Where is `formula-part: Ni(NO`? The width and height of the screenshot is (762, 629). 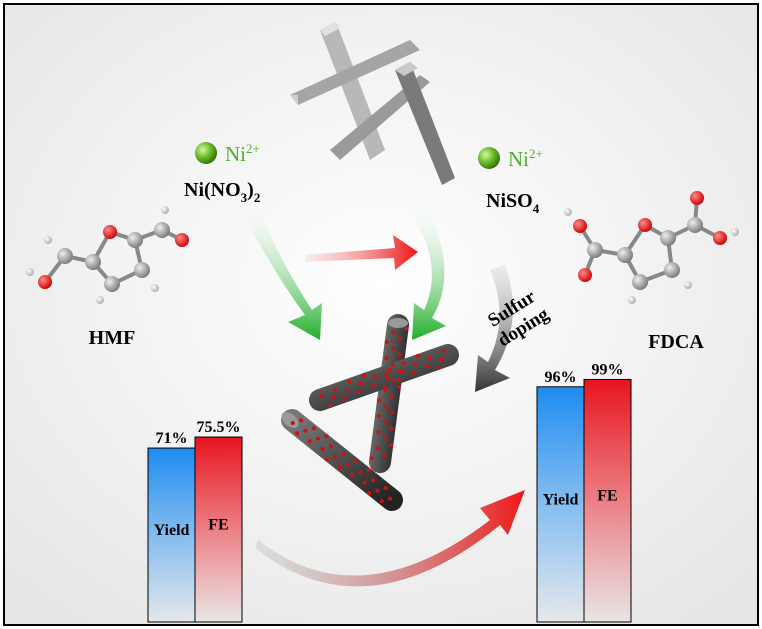 formula-part: Ni(NO is located at coordinates (212, 190).